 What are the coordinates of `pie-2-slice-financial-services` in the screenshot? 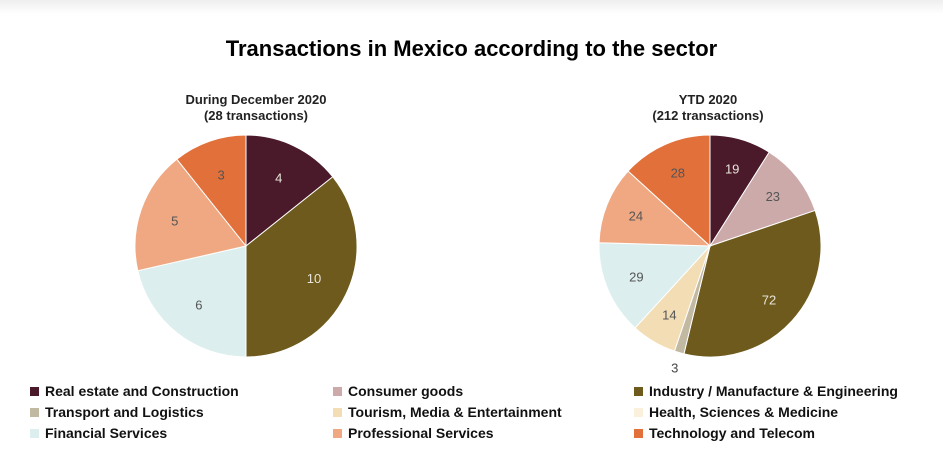 It's located at (655, 285).